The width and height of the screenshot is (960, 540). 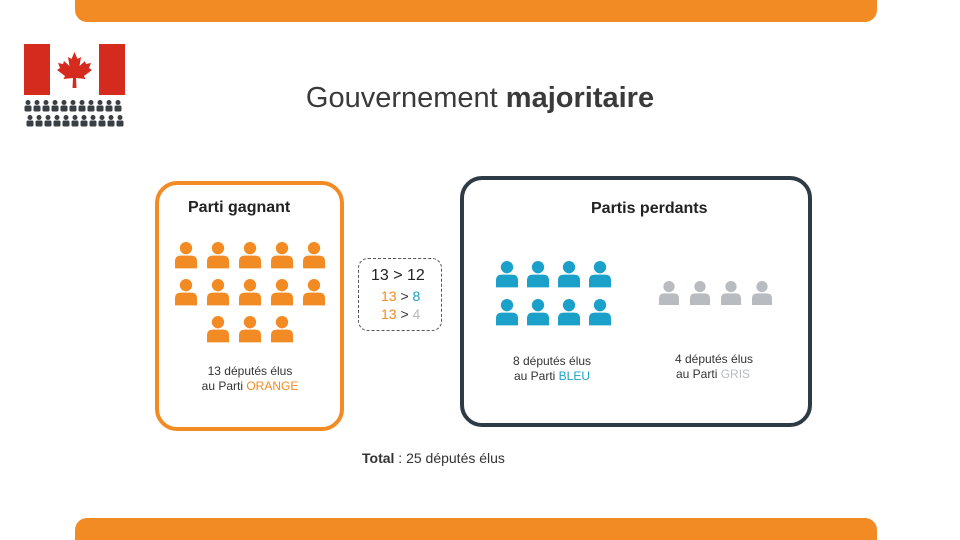 I want to click on top-accent-bar, so click(x=476, y=11).